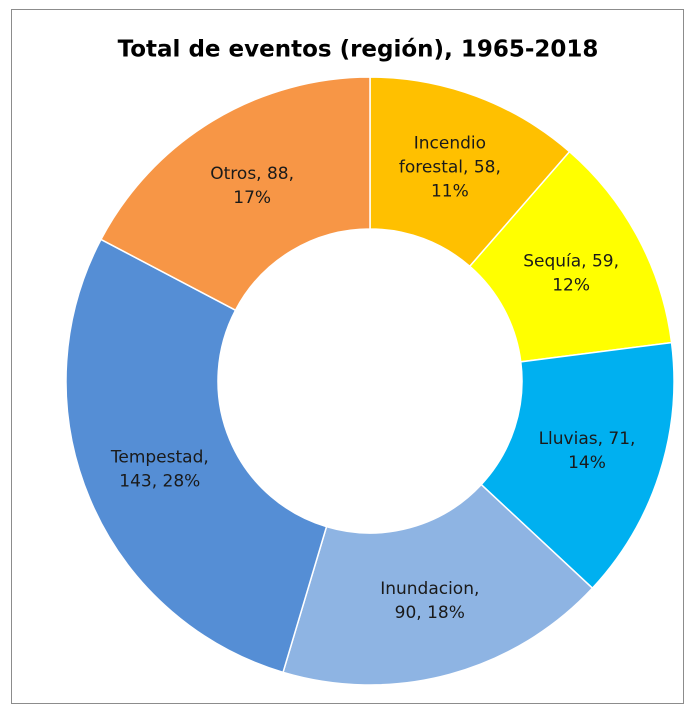  Describe the element at coordinates (252, 174) in the screenshot. I see `data-label: Otros, 88,` at that location.